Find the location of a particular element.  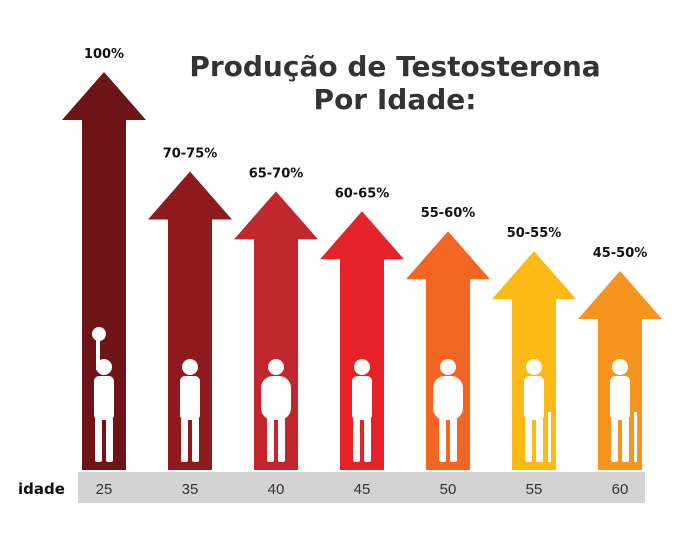

x-tick-40: 40 is located at coordinates (276, 489).